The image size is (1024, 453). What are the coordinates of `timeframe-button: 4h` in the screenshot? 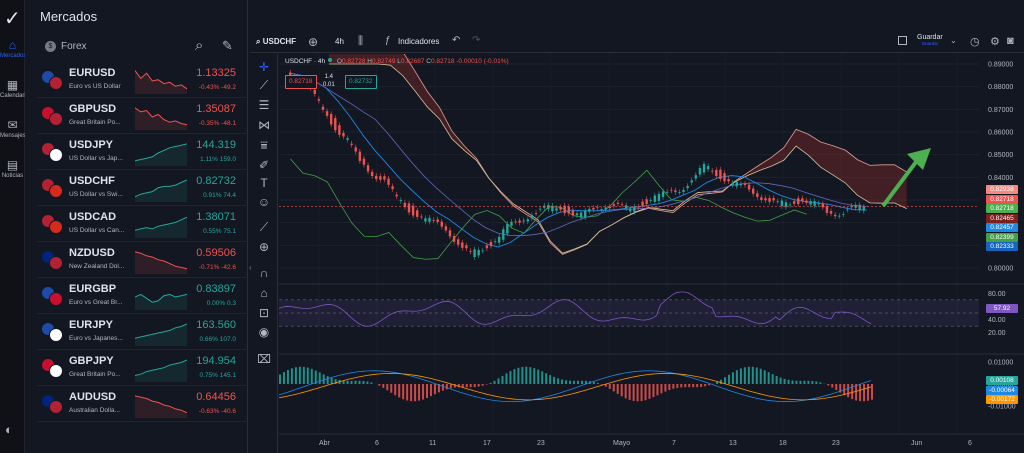 It's located at (339, 41).